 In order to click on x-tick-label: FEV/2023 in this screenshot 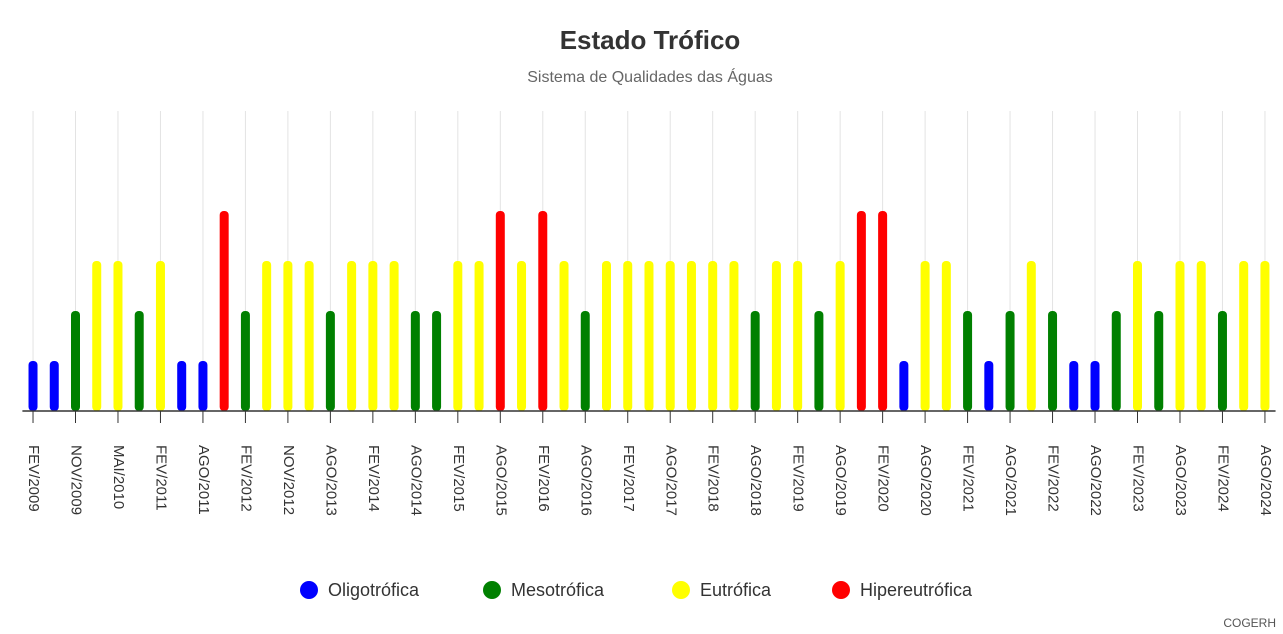, I will do `click(1138, 478)`.